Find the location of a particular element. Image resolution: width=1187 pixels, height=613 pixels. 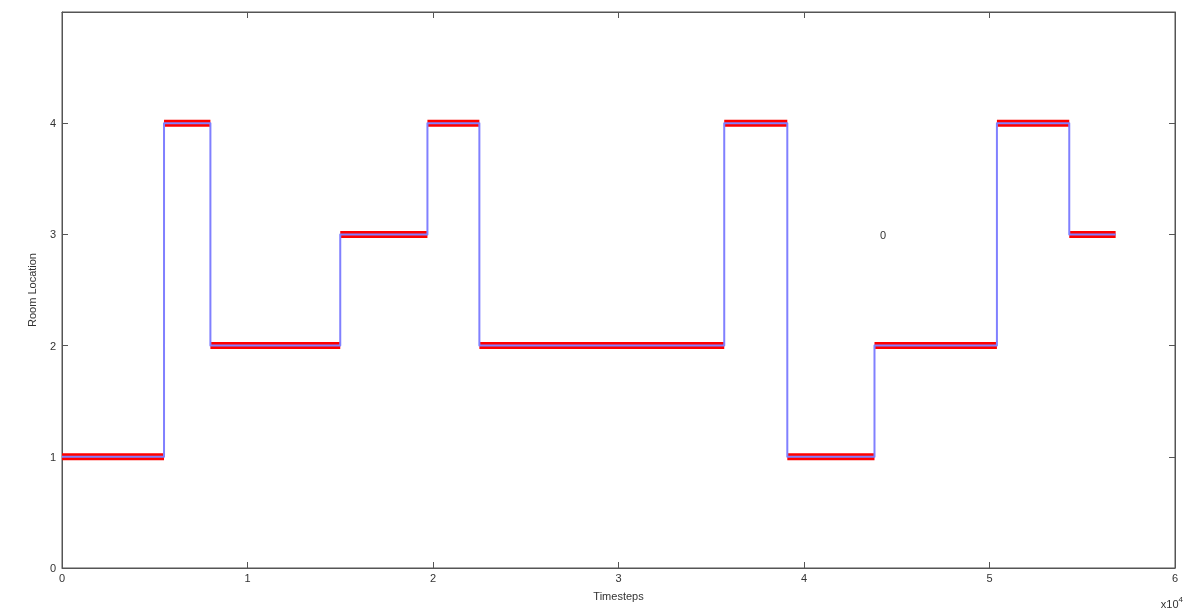

x-tick-label: 4 is located at coordinates (804, 577).